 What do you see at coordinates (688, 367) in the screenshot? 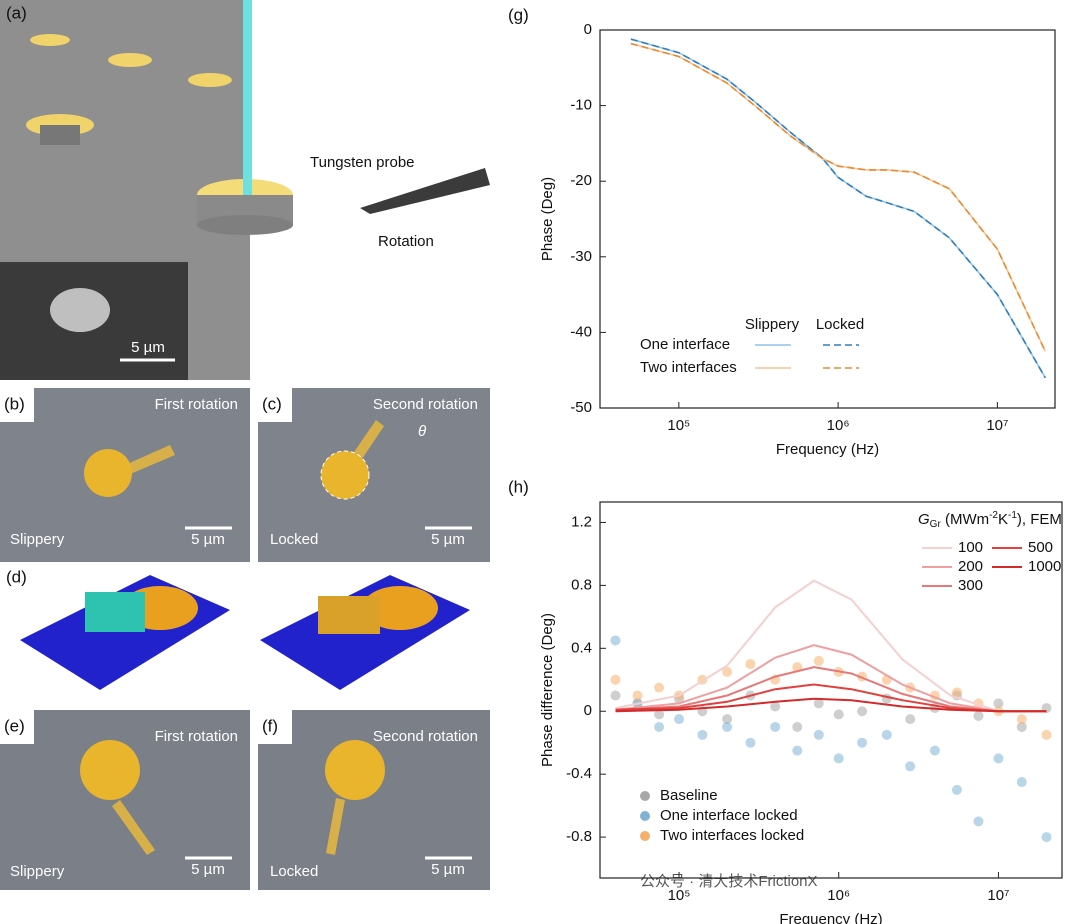
I see `legend-label: Two interfaces` at bounding box center [688, 367].